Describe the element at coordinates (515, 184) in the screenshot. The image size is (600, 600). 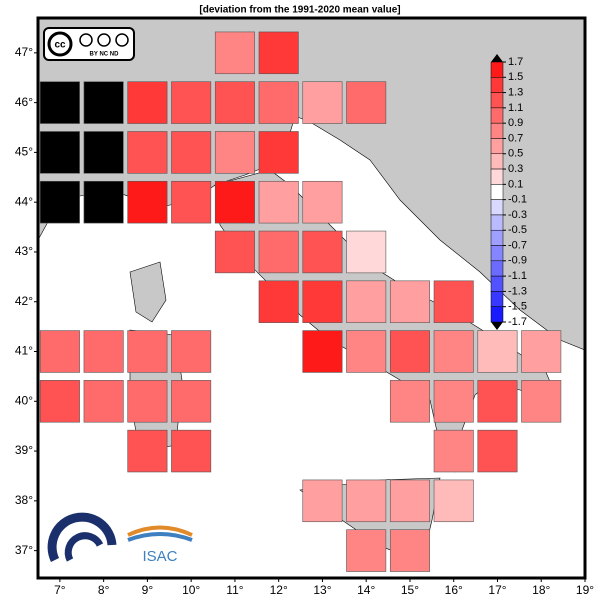
I see `colorbar-label: 0.1` at that location.